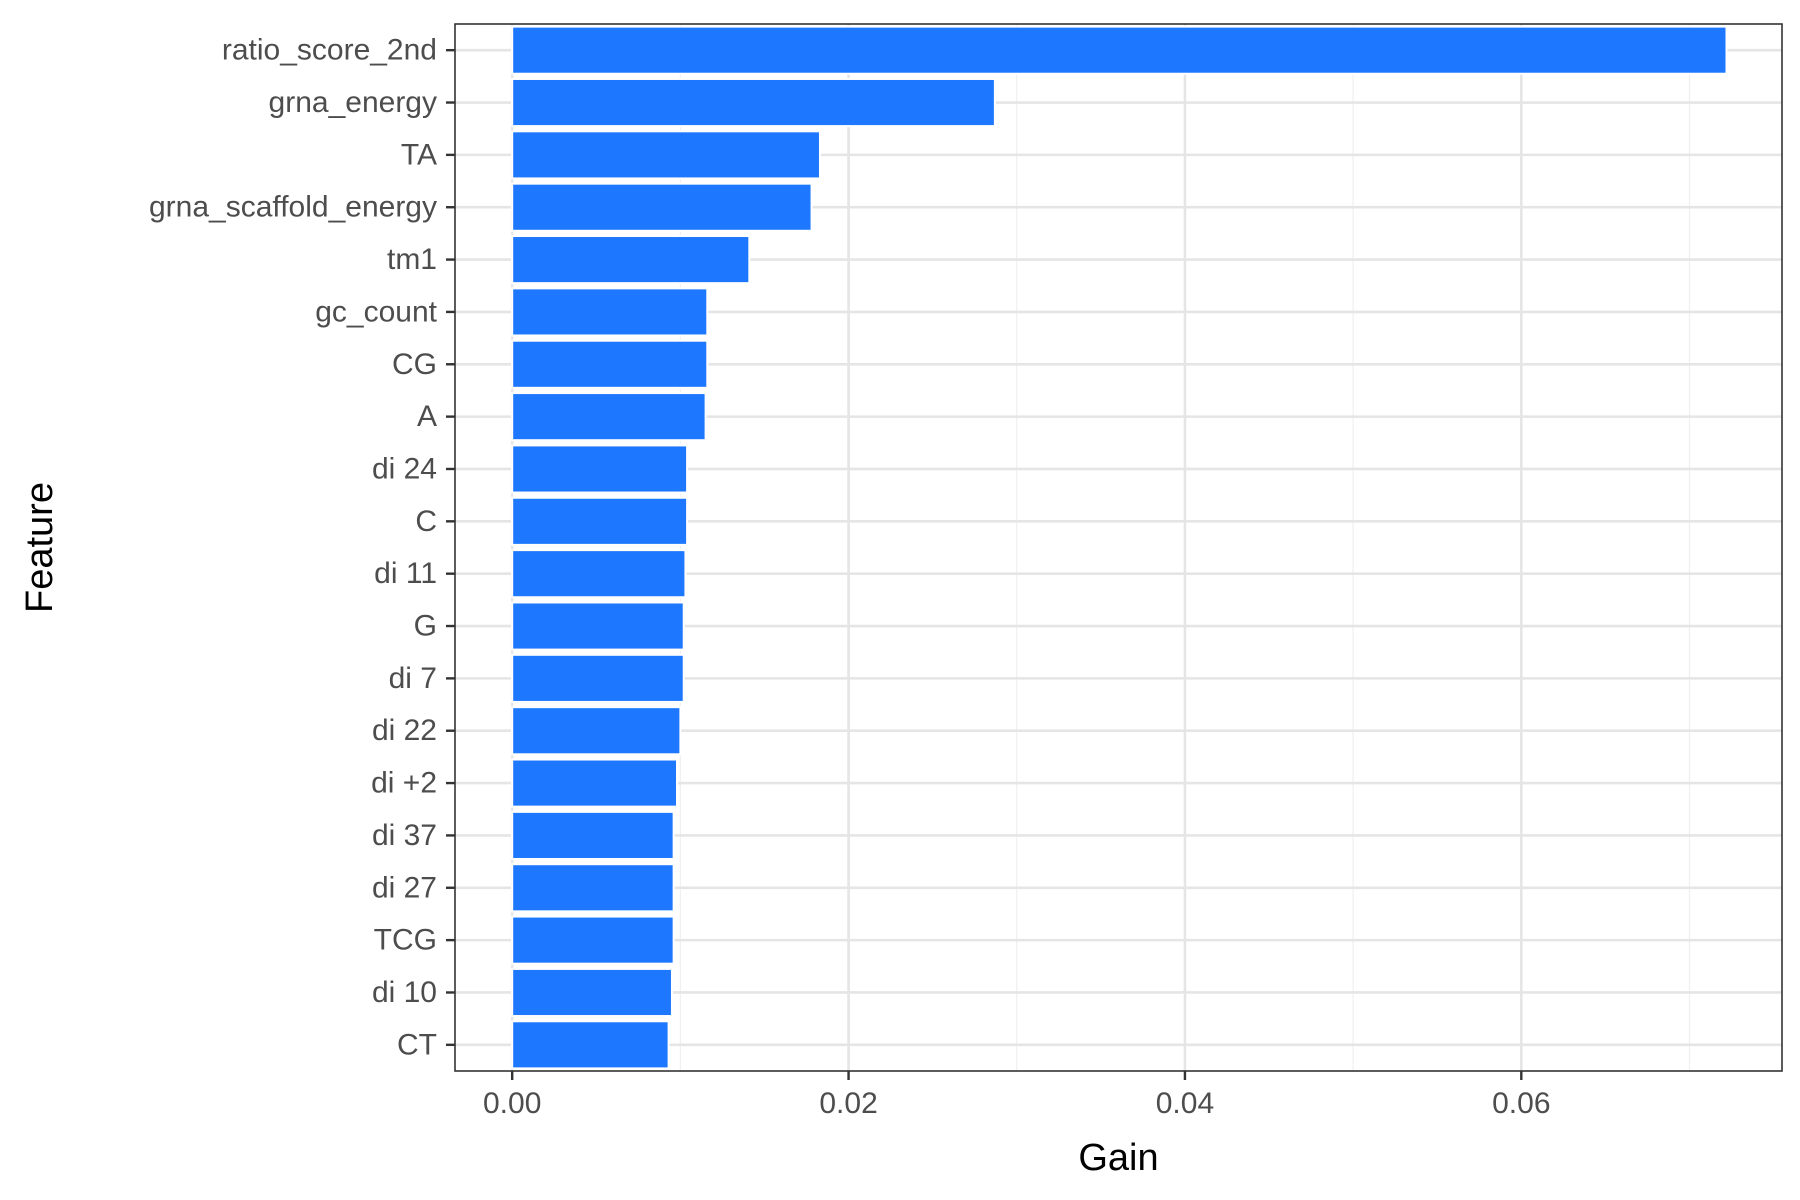 Image resolution: width=1800 pixels, height=1200 pixels. What do you see at coordinates (425, 626) in the screenshot?
I see `y-tick-label: G` at bounding box center [425, 626].